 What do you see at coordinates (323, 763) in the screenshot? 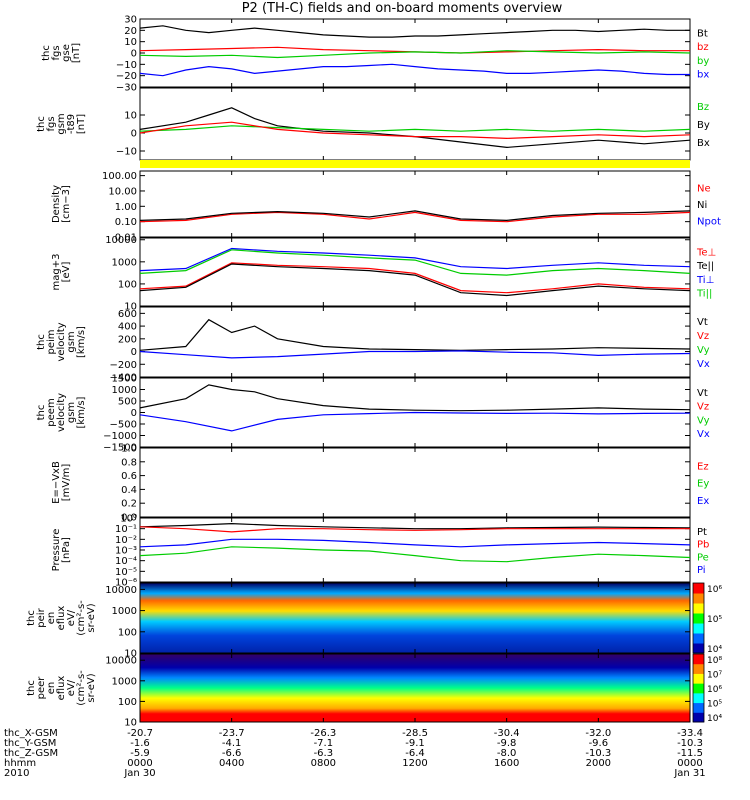
I see `x-axis-tick-value: 0800` at bounding box center [323, 763].